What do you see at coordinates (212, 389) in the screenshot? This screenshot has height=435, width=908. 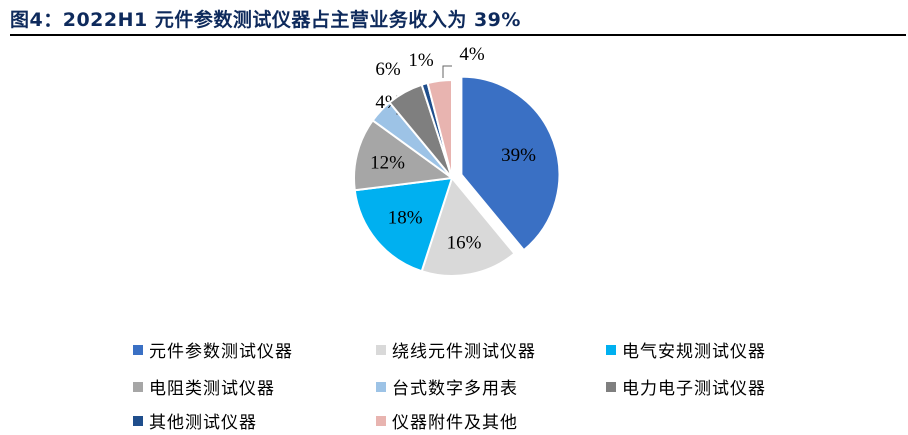 I see `legend-label: 电阻类测试仪器` at bounding box center [212, 389].